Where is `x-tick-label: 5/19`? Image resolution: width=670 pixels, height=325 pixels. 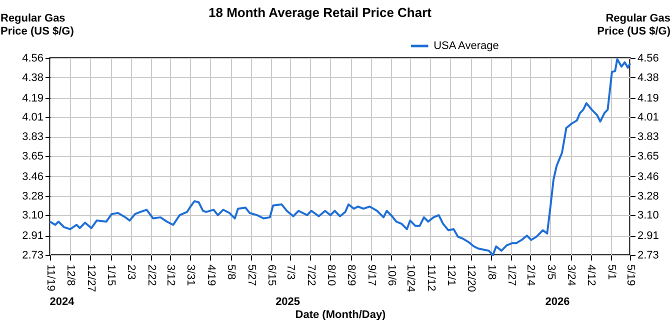 x-tick-label: 5/19 is located at coordinates (630, 275).